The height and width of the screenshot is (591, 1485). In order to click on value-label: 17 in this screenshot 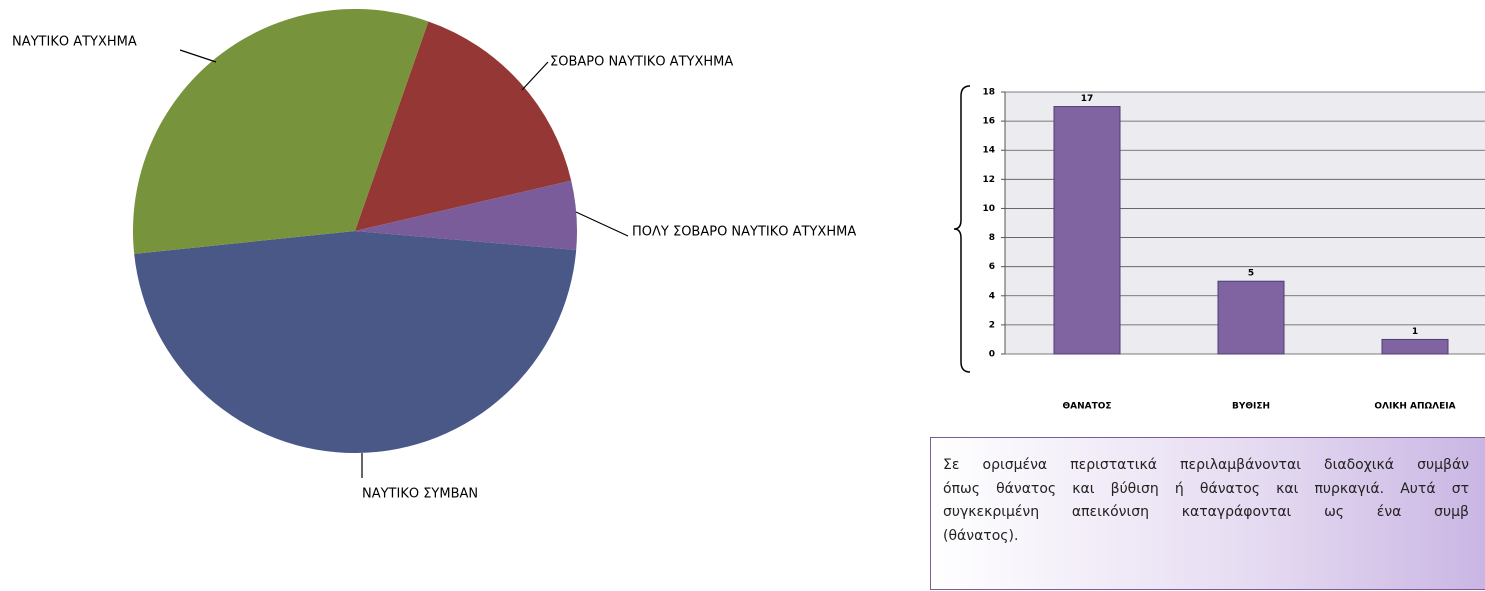, I will do `click(1087, 99)`.